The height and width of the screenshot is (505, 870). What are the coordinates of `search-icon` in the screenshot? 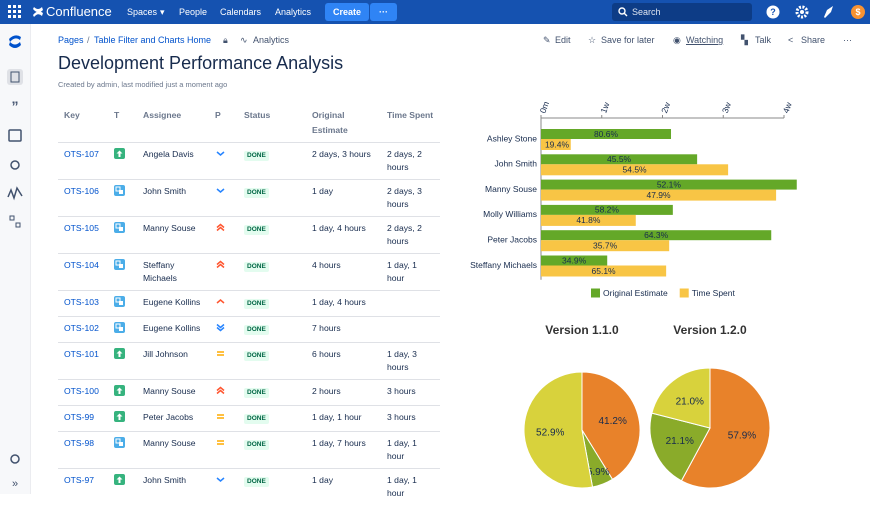 It's located at (623, 12).